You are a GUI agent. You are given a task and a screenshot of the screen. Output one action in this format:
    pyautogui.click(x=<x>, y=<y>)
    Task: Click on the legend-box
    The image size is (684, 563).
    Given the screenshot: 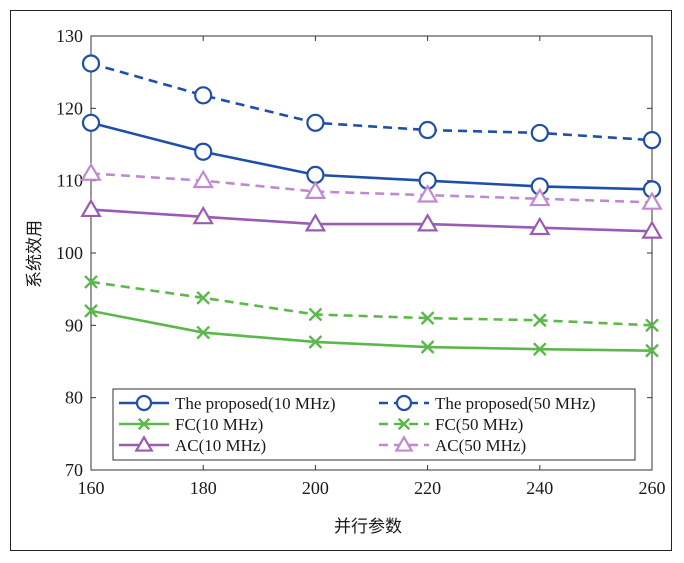 What is the action you would take?
    pyautogui.click(x=374, y=424)
    